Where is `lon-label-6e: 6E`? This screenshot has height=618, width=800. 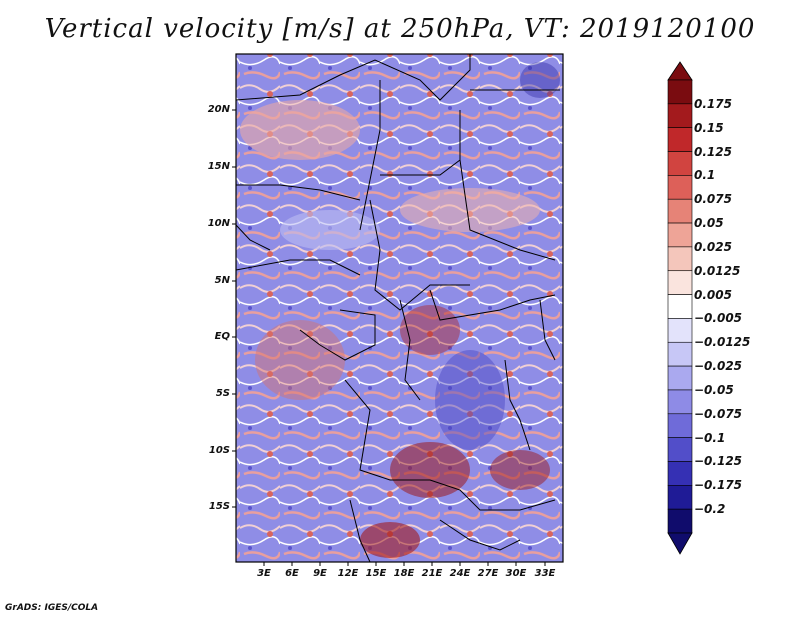 lon-label-6e: 6E is located at coordinates (292, 573).